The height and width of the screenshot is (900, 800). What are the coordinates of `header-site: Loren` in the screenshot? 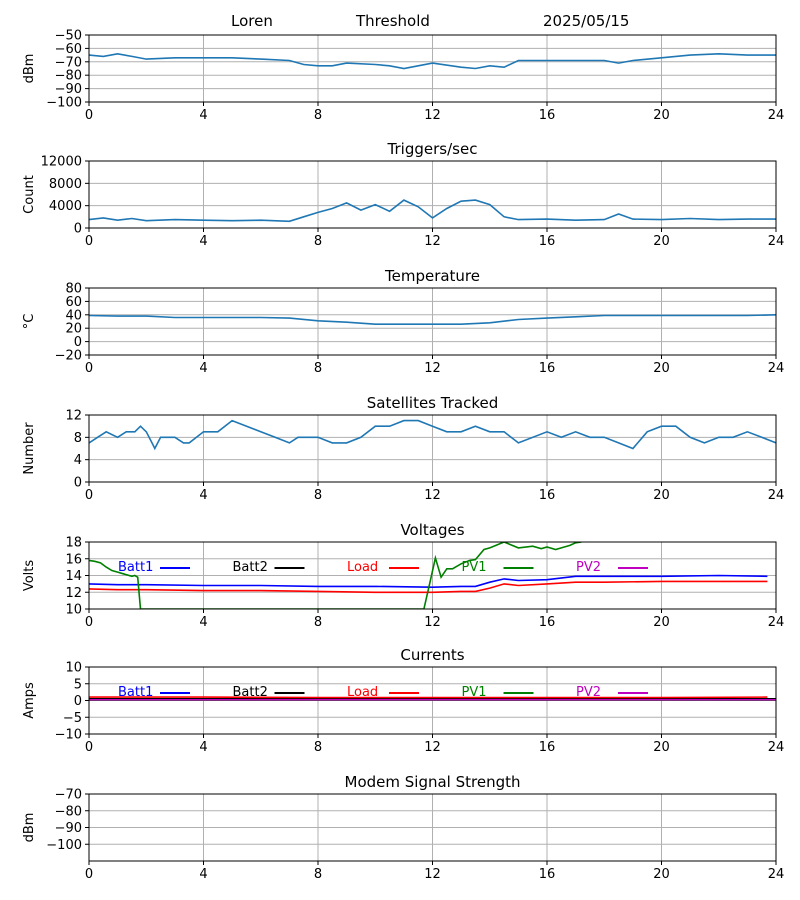 It's located at (252, 21).